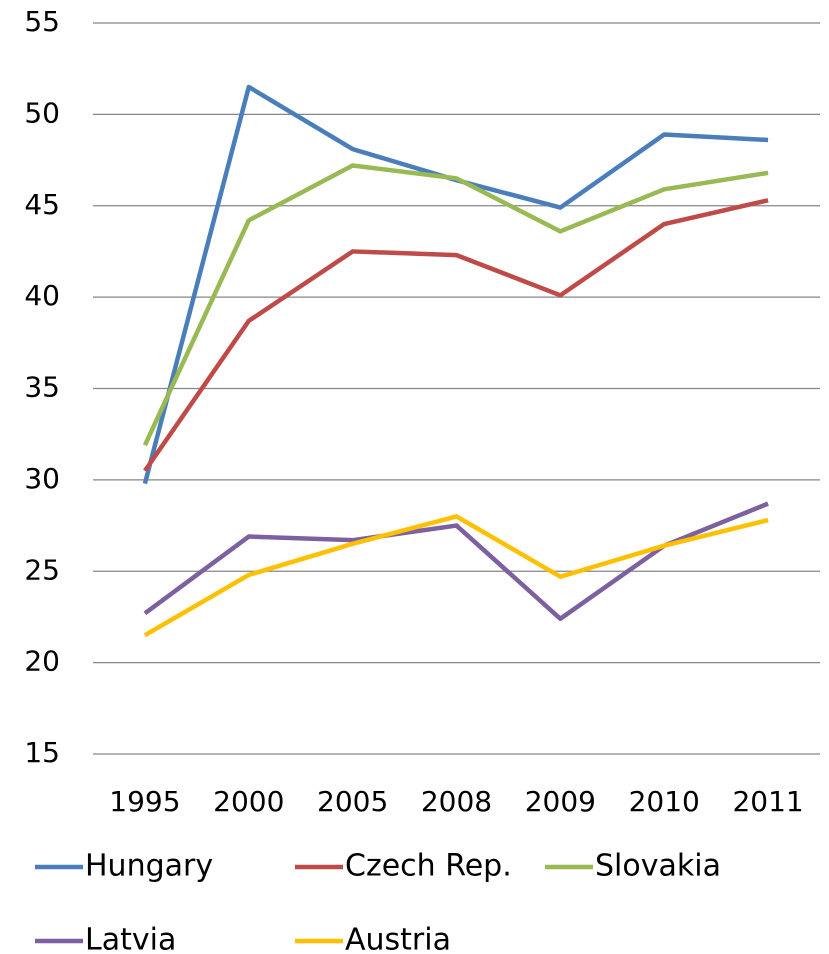 This screenshot has height=954, width=829. I want to click on legend-label: Hungary, so click(149, 866).